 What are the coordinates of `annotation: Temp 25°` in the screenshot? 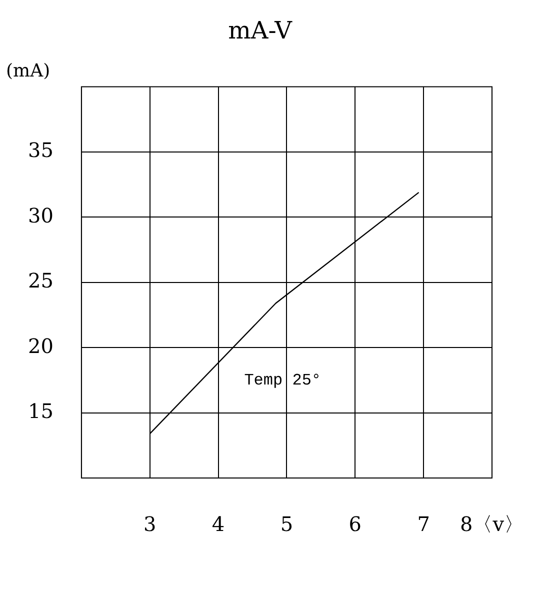 It's located at (283, 380).